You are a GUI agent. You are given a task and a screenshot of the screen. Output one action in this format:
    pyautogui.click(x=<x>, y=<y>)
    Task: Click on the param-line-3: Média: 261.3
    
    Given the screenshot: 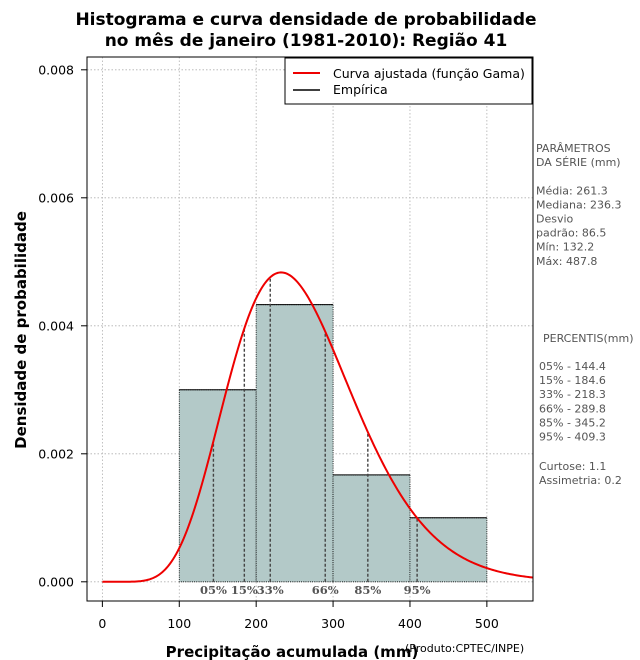 What is the action you would take?
    pyautogui.click(x=572, y=190)
    